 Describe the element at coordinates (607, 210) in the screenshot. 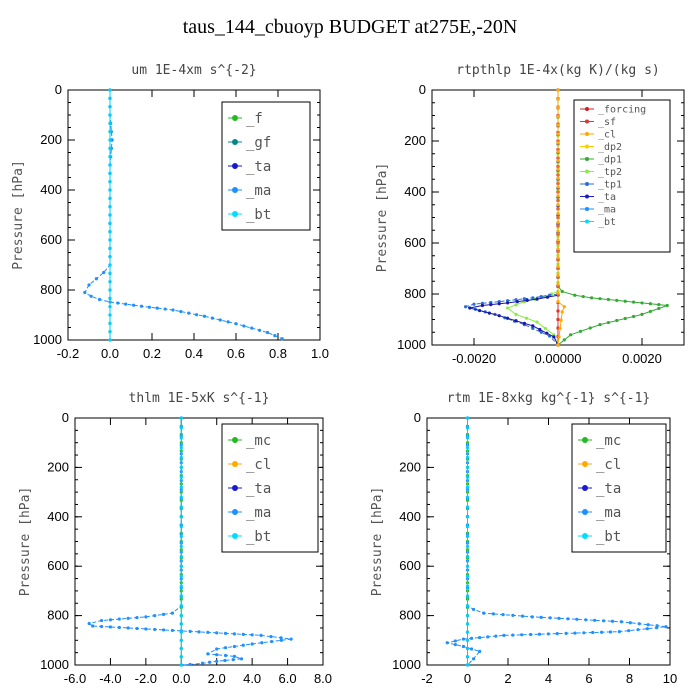

I see `legend-entry: _ma` at that location.